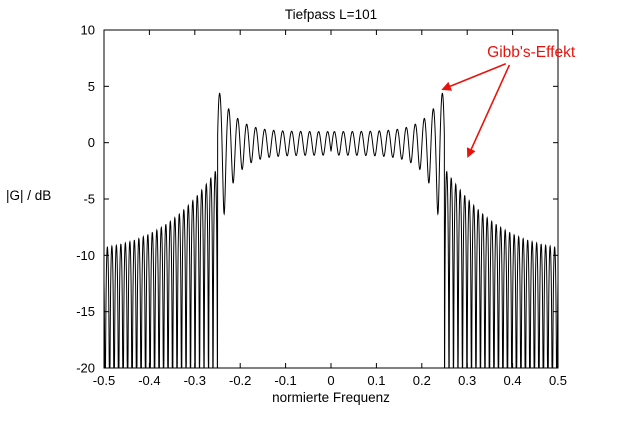 The image size is (630, 422). What do you see at coordinates (330, 380) in the screenshot?
I see `x-tick-label: 0` at bounding box center [330, 380].